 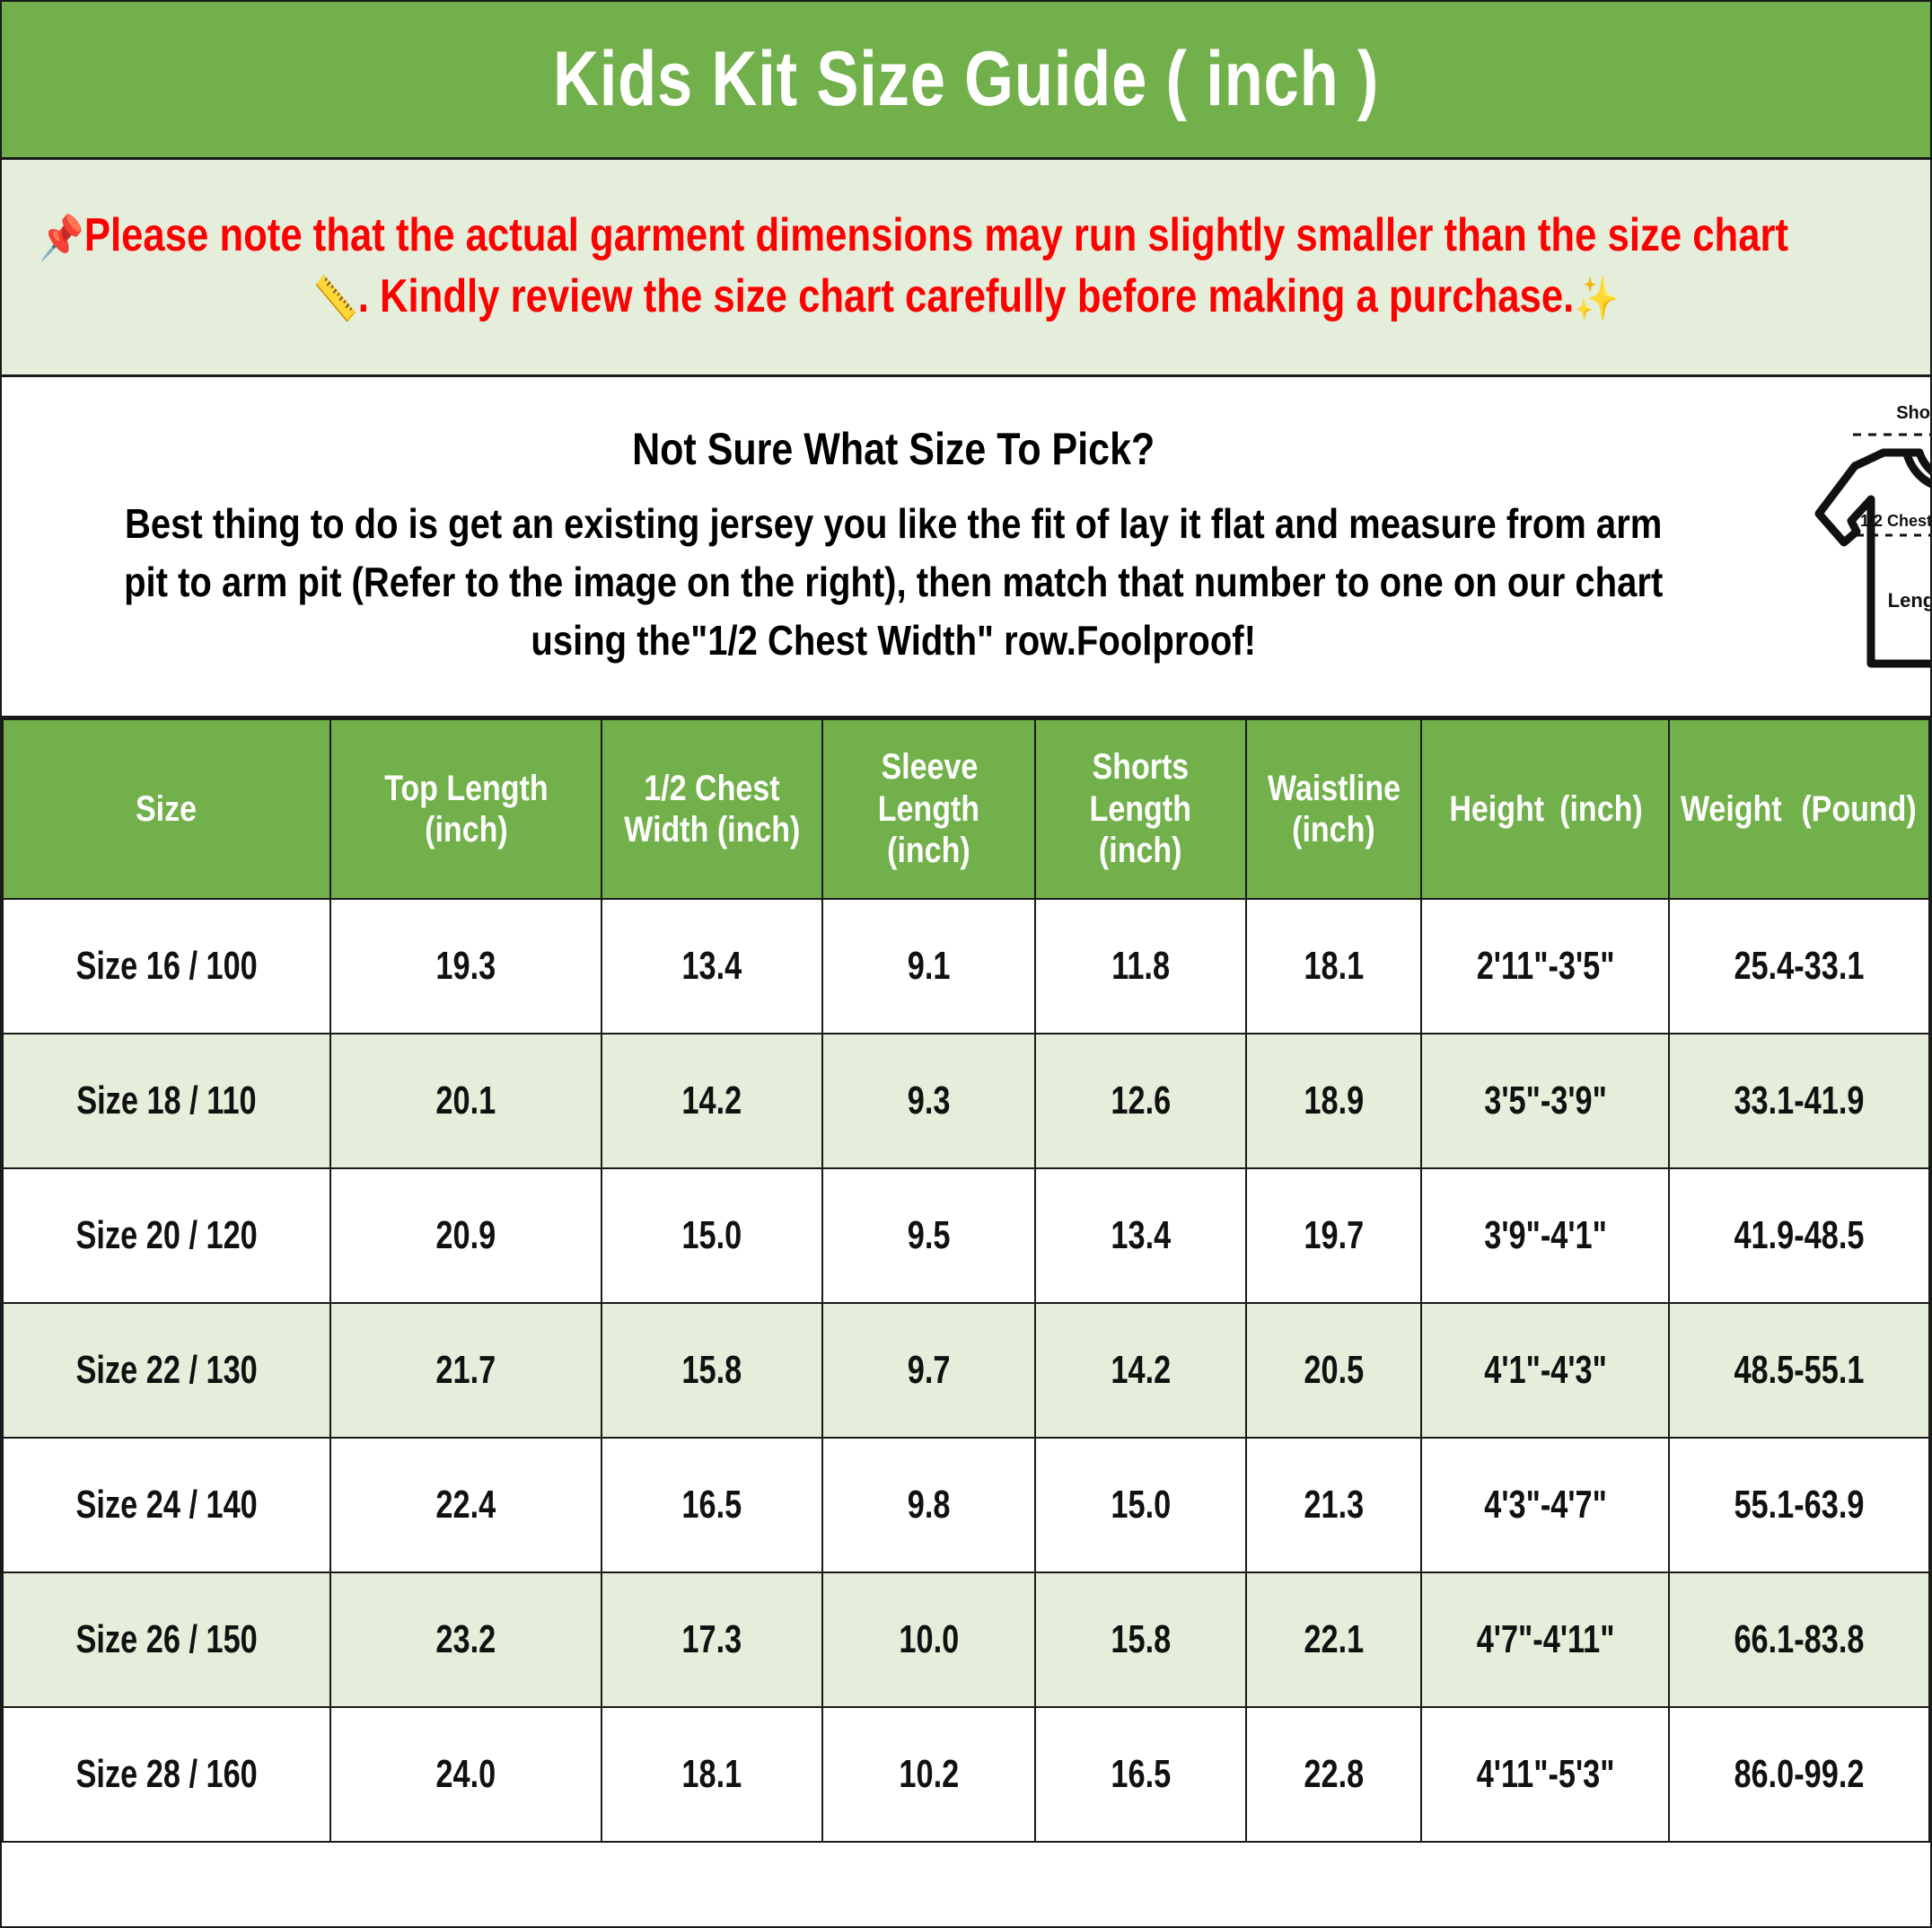 I want to click on cell-text: Size 22 / 130, so click(x=166, y=1370).